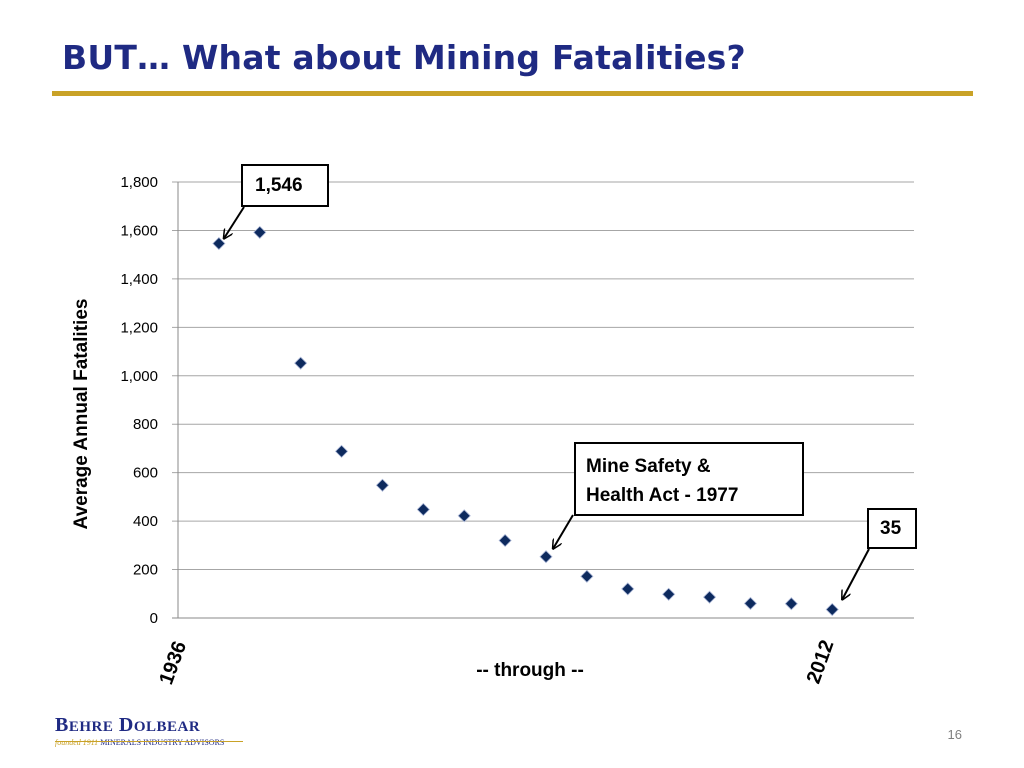 The height and width of the screenshot is (768, 1024). Describe the element at coordinates (139, 279) in the screenshot. I see `y-tick-label: 1,400` at that location.